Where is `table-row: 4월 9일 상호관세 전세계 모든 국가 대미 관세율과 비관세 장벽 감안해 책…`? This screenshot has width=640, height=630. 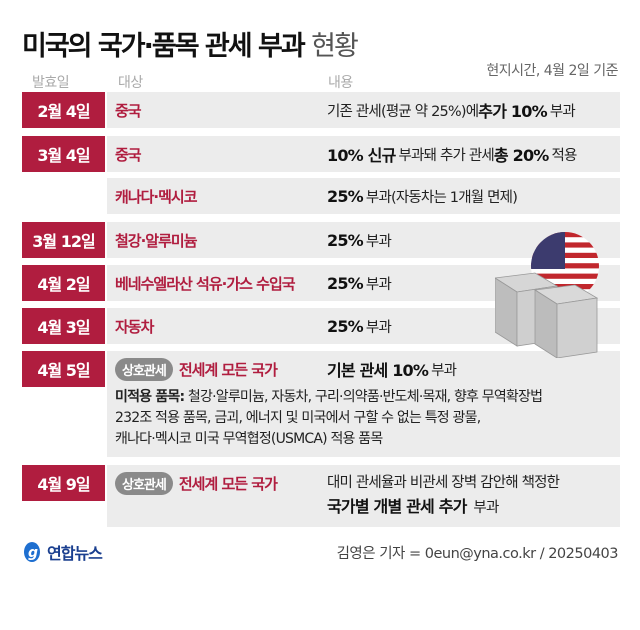 table-row: 4월 9일 상호관세 전세계 모든 국가 대미 관세율과 비관세 장벽 감안해 책… is located at coordinates (321, 496).